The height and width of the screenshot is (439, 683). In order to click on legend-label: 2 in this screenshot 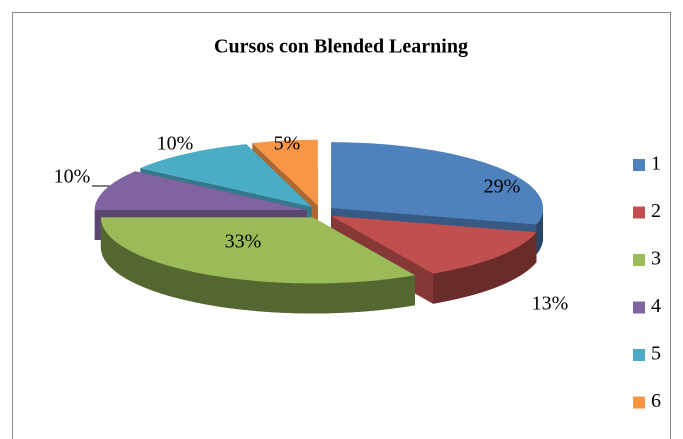, I will do `click(656, 211)`.